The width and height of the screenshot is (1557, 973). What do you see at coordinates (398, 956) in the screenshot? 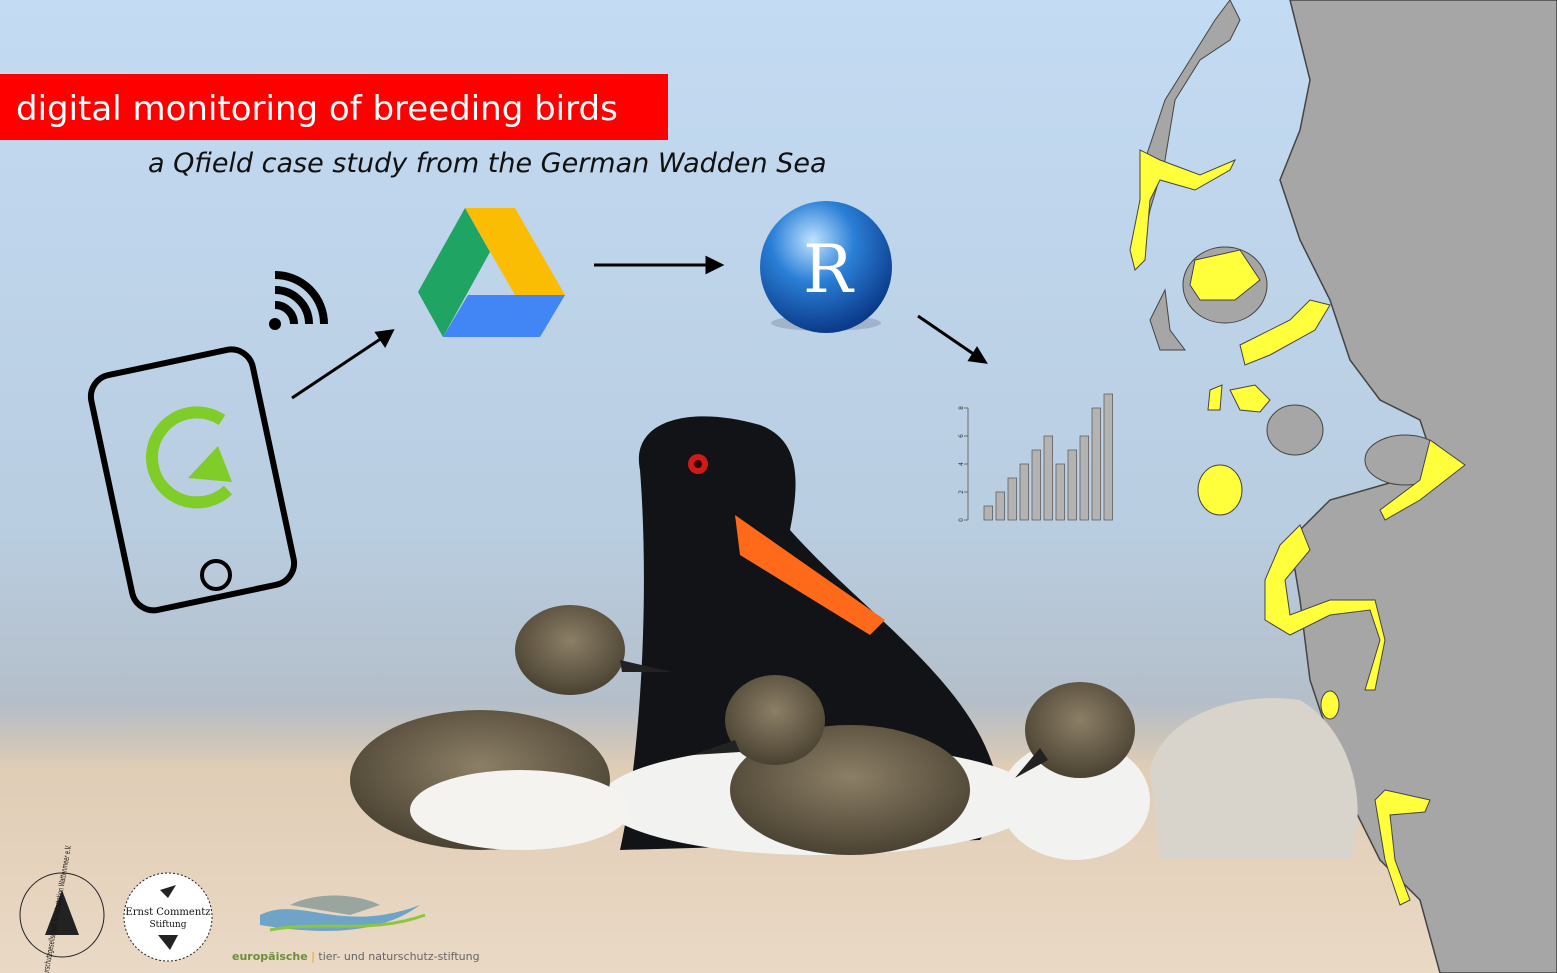
I see `logo-text-rest: tier- und naturschutz-stiftung` at bounding box center [398, 956].